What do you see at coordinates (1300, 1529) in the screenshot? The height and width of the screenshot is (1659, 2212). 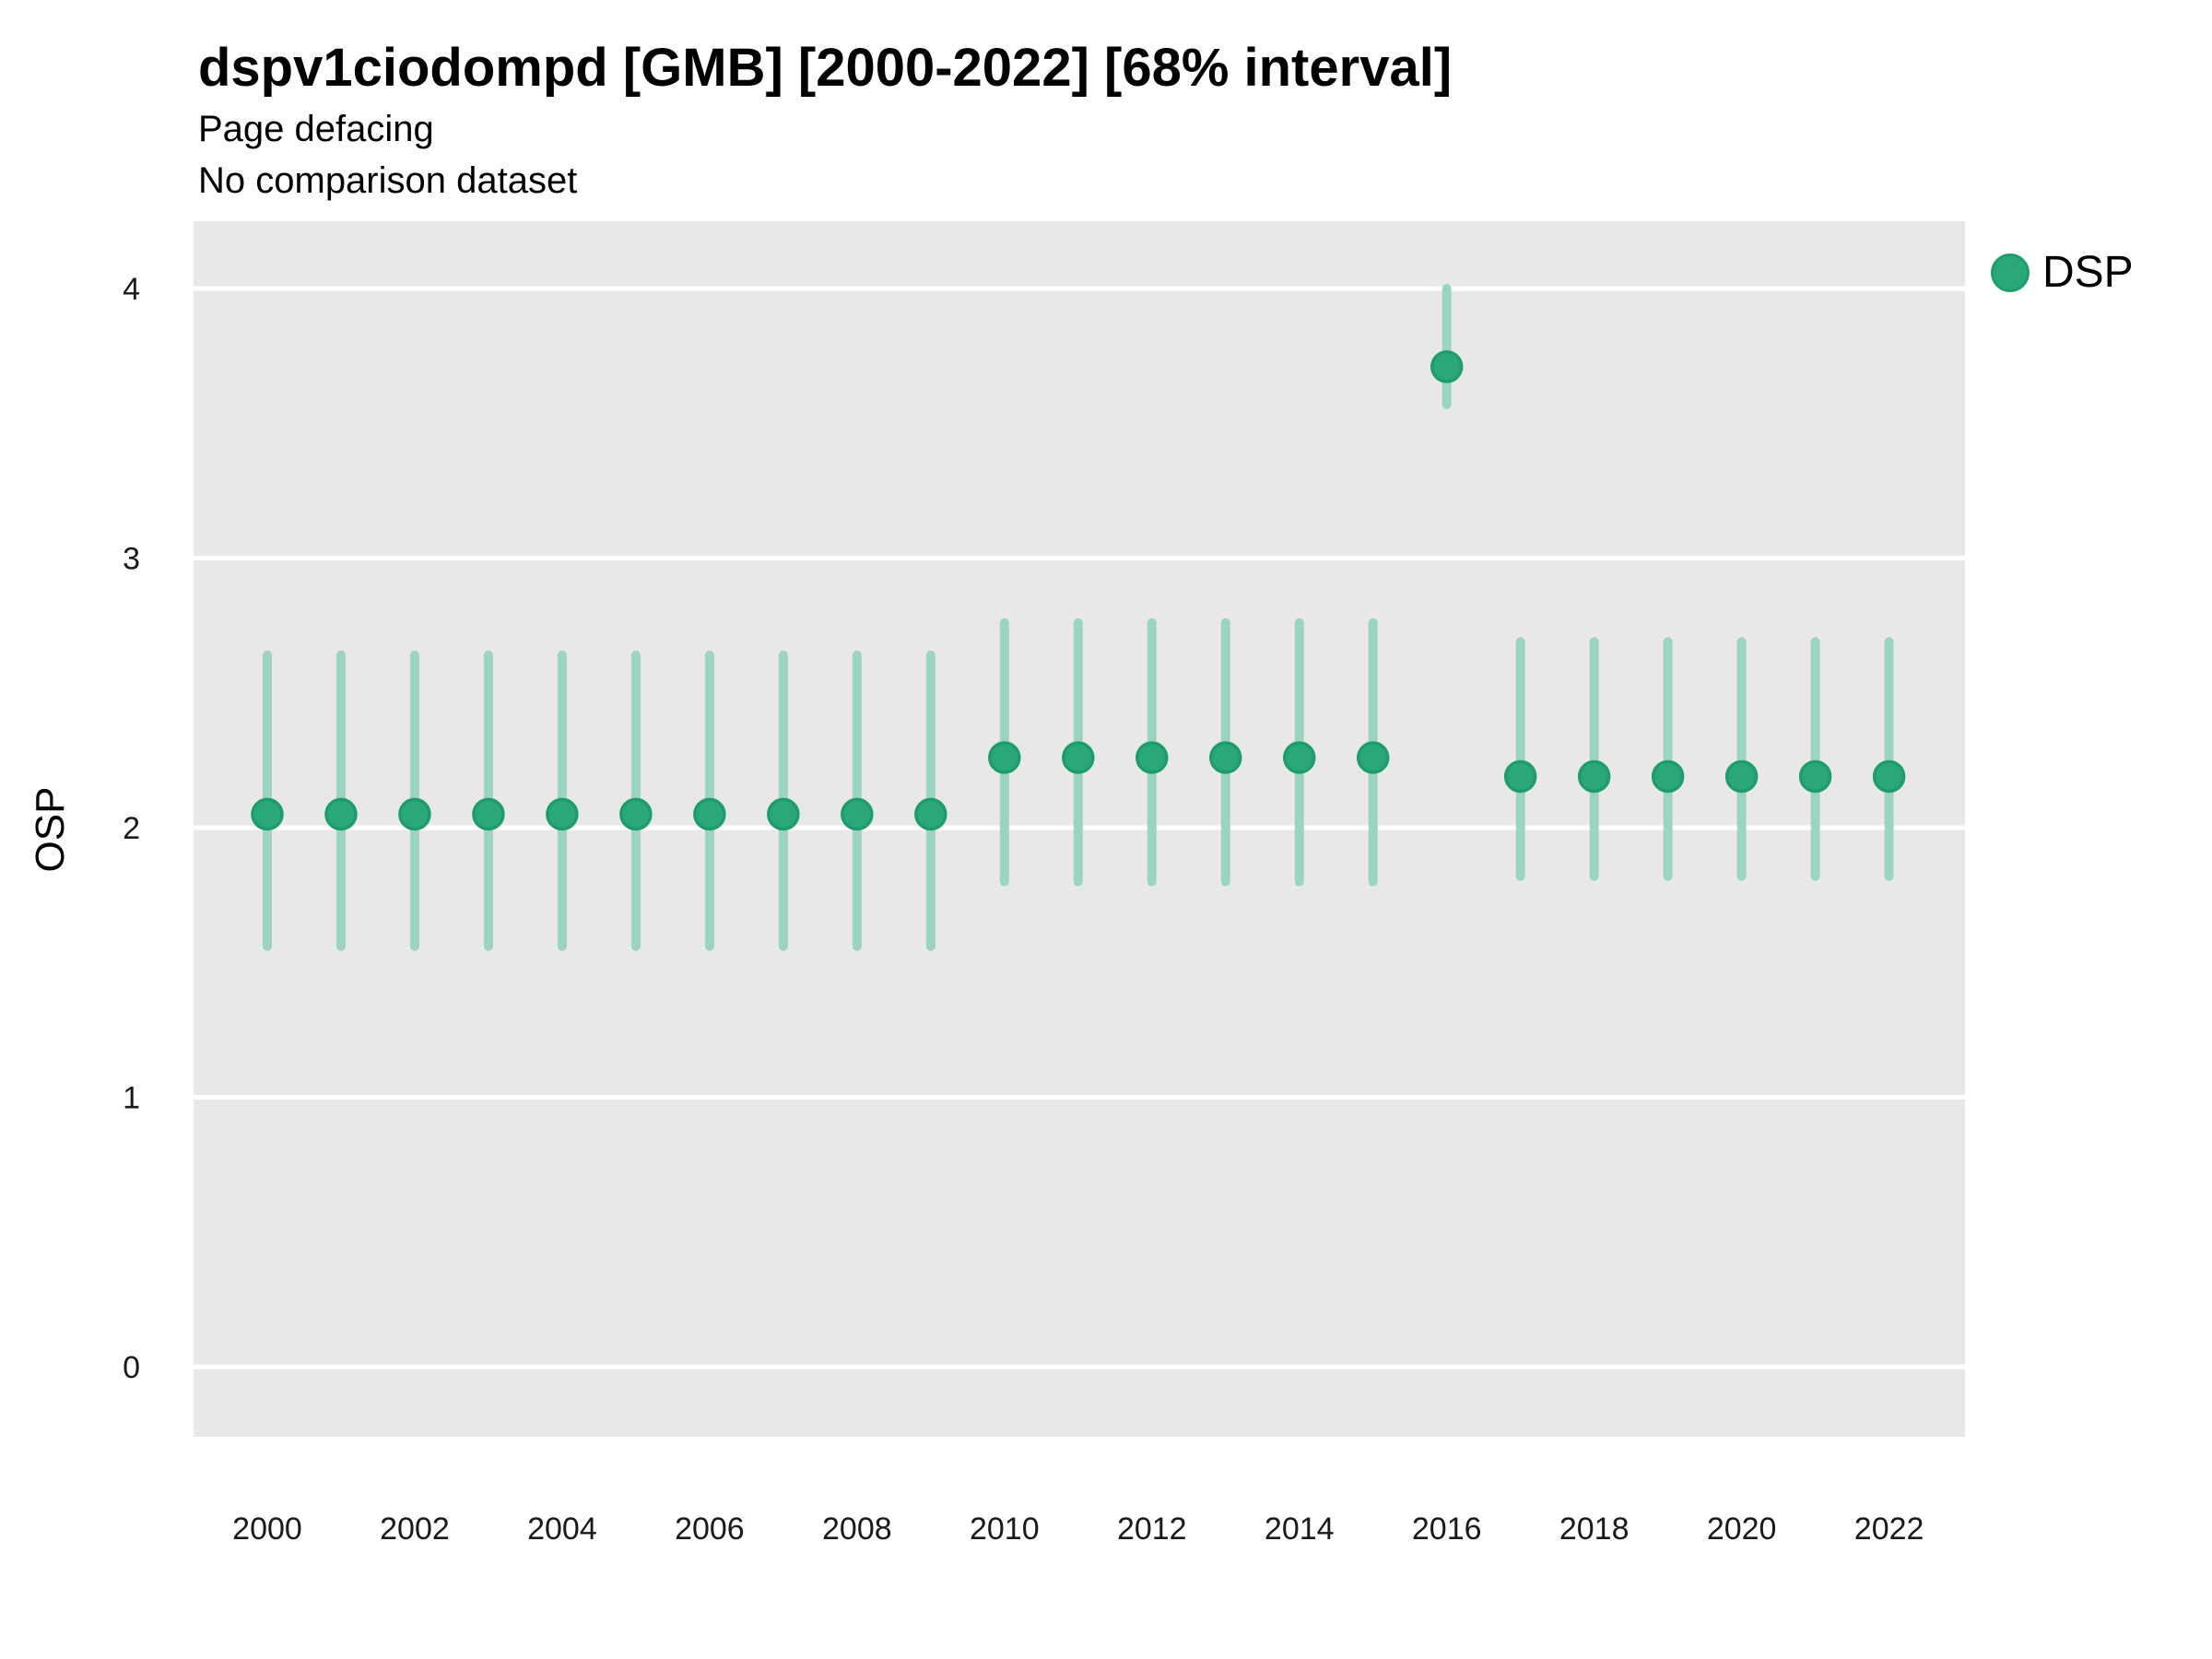 I see `x-tick-label: 2014` at bounding box center [1300, 1529].